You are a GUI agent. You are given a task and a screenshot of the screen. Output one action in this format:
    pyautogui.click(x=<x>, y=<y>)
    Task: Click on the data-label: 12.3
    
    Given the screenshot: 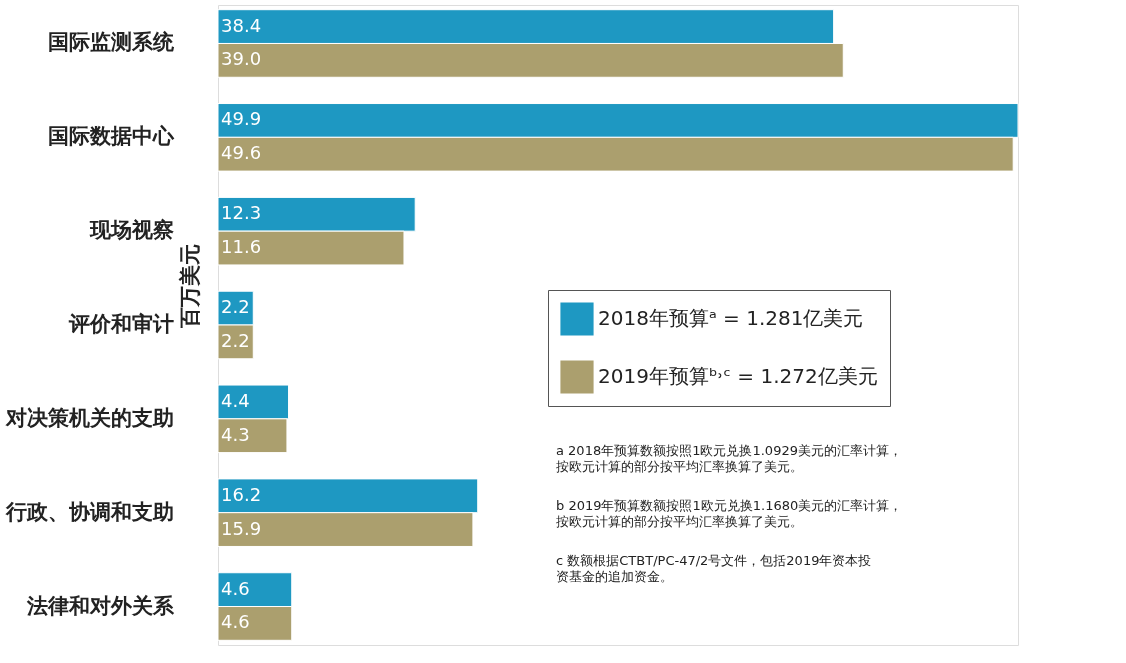 What is the action you would take?
    pyautogui.click(x=241, y=213)
    